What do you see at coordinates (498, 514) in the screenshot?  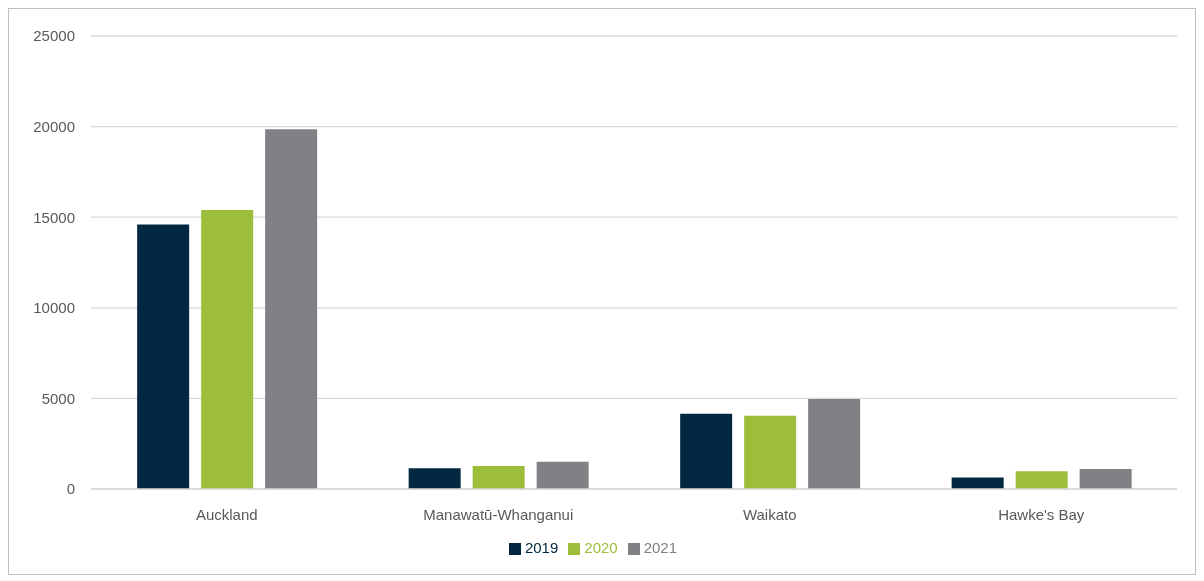 I see `x-tick-label: Manawatū-Whanganui` at bounding box center [498, 514].